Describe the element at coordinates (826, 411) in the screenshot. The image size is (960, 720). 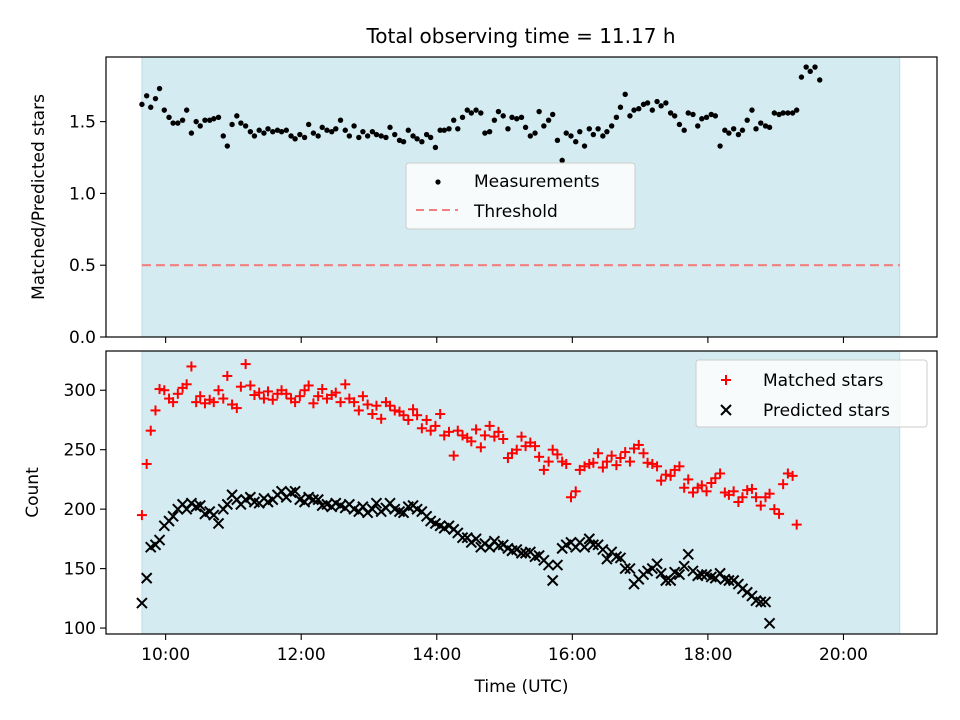
I see `predicted-legend-label: Predicted stars` at that location.